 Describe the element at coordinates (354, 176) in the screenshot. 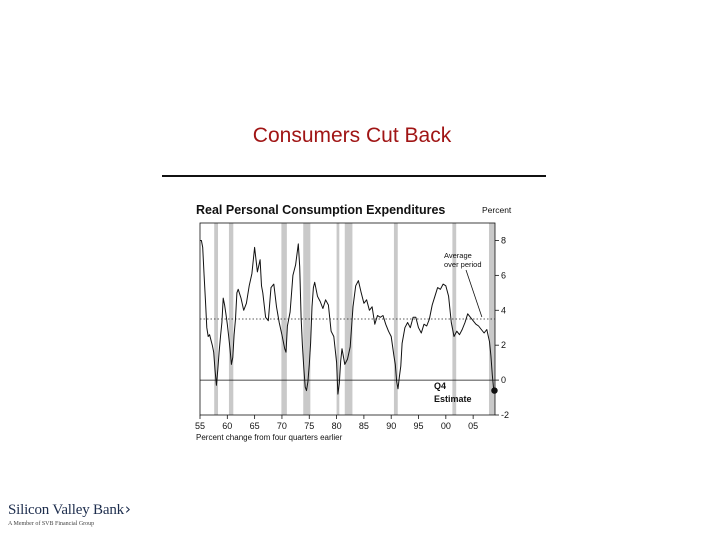

I see `title-divider` at that location.